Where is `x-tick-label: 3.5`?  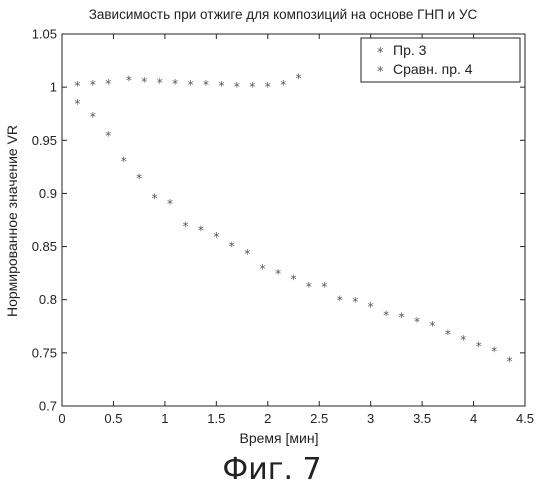 x-tick-label: 3.5 is located at coordinates (422, 418).